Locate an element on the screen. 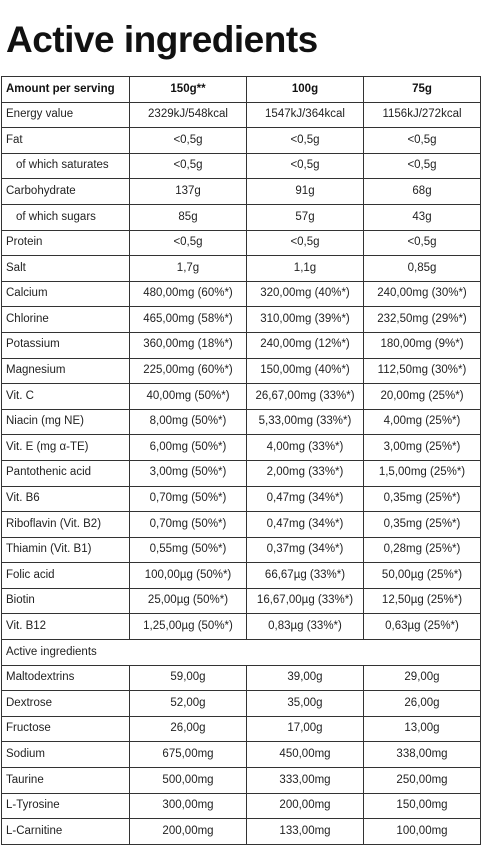 The width and height of the screenshot is (483, 851). row-label: Niacin (mg NE) is located at coordinates (65, 422).